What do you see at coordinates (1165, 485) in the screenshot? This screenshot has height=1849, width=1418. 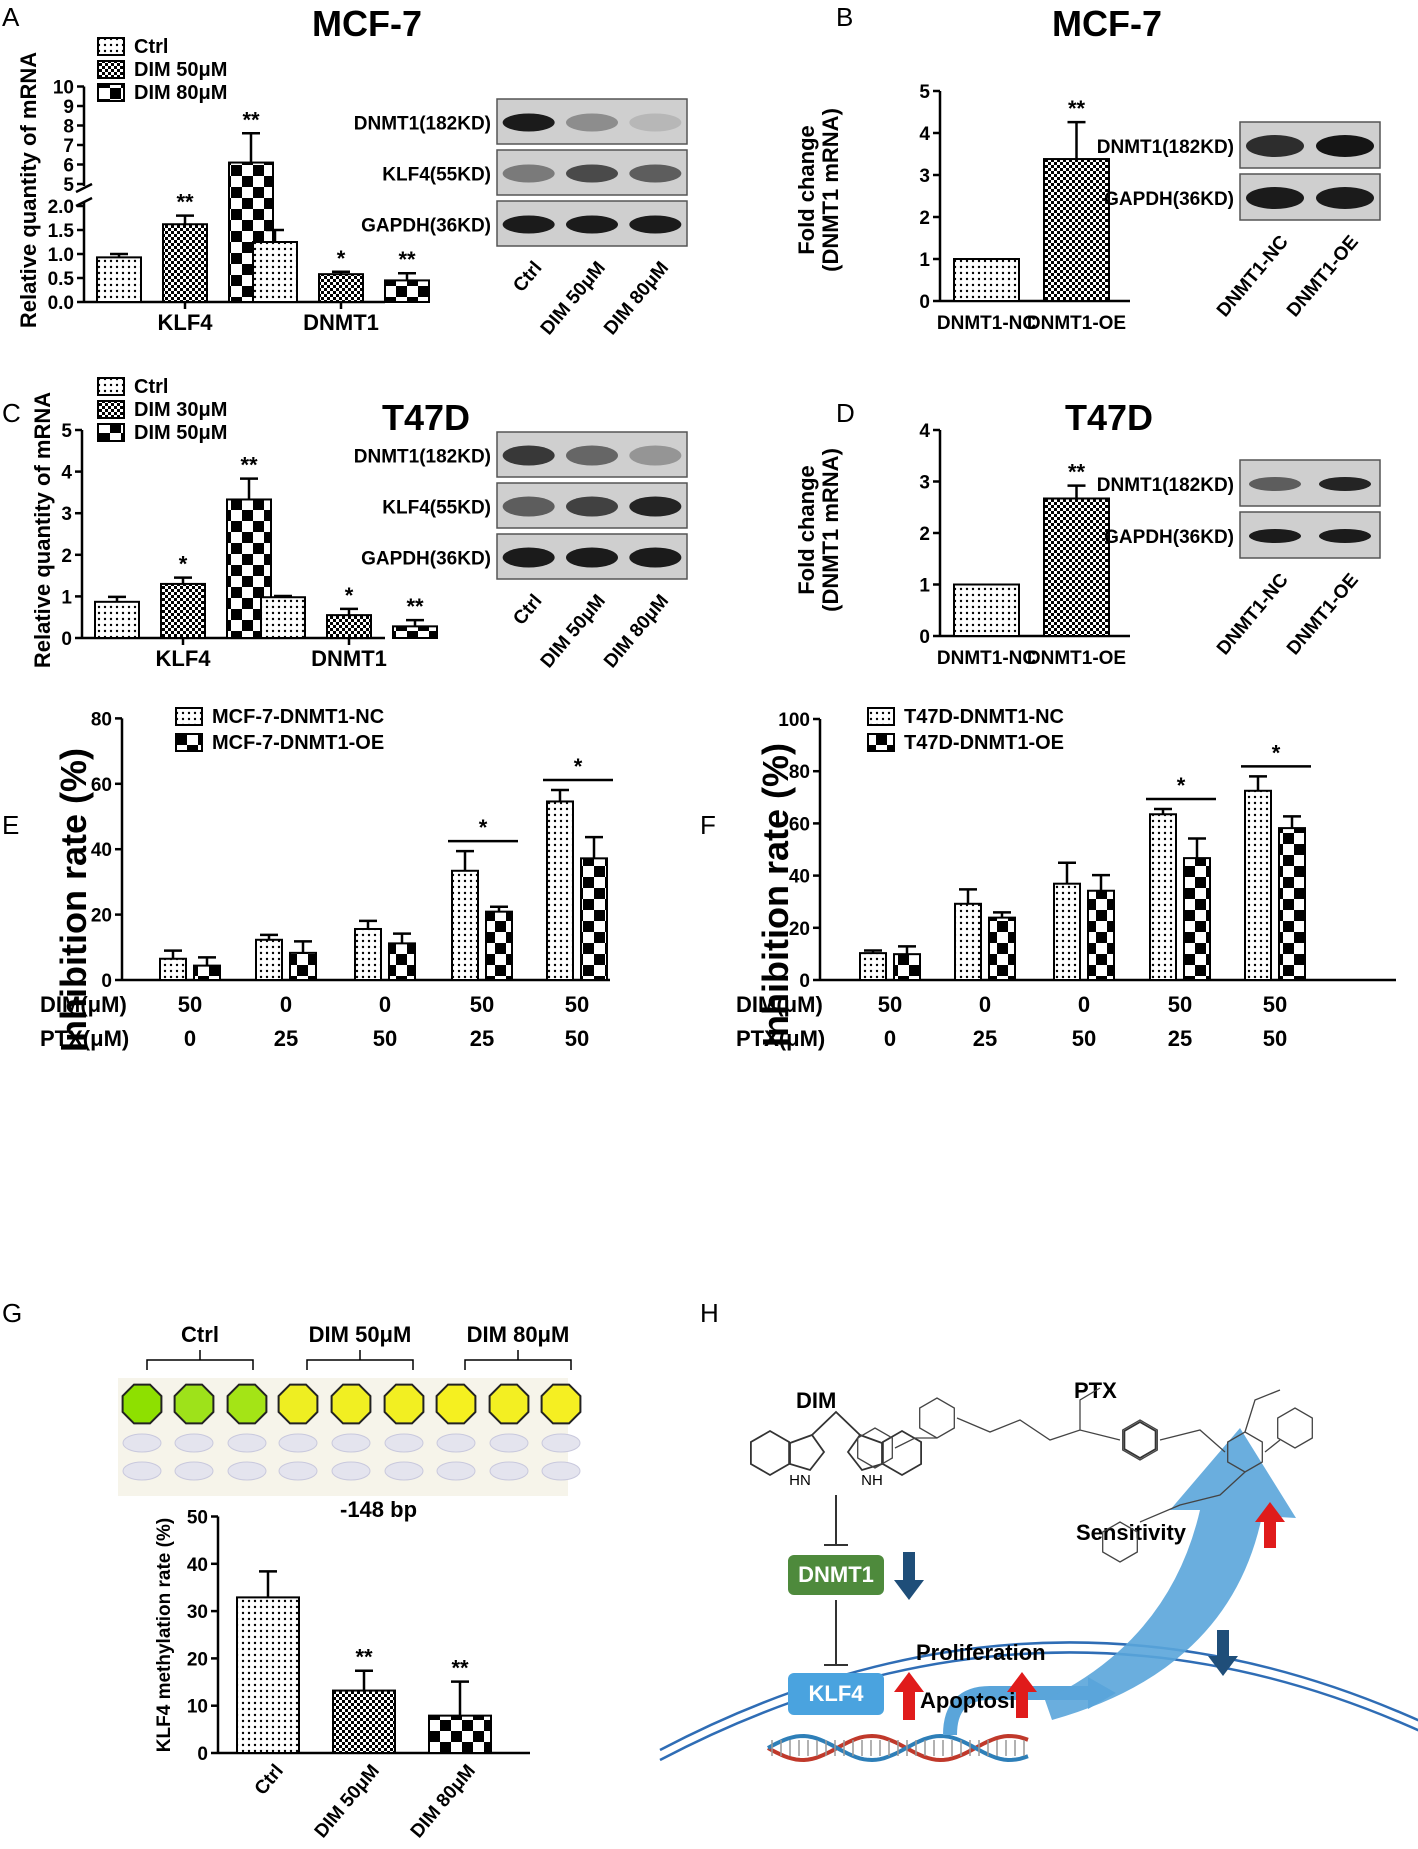 I see `blotD-row-label: DNMT1(182KD)` at bounding box center [1165, 485].